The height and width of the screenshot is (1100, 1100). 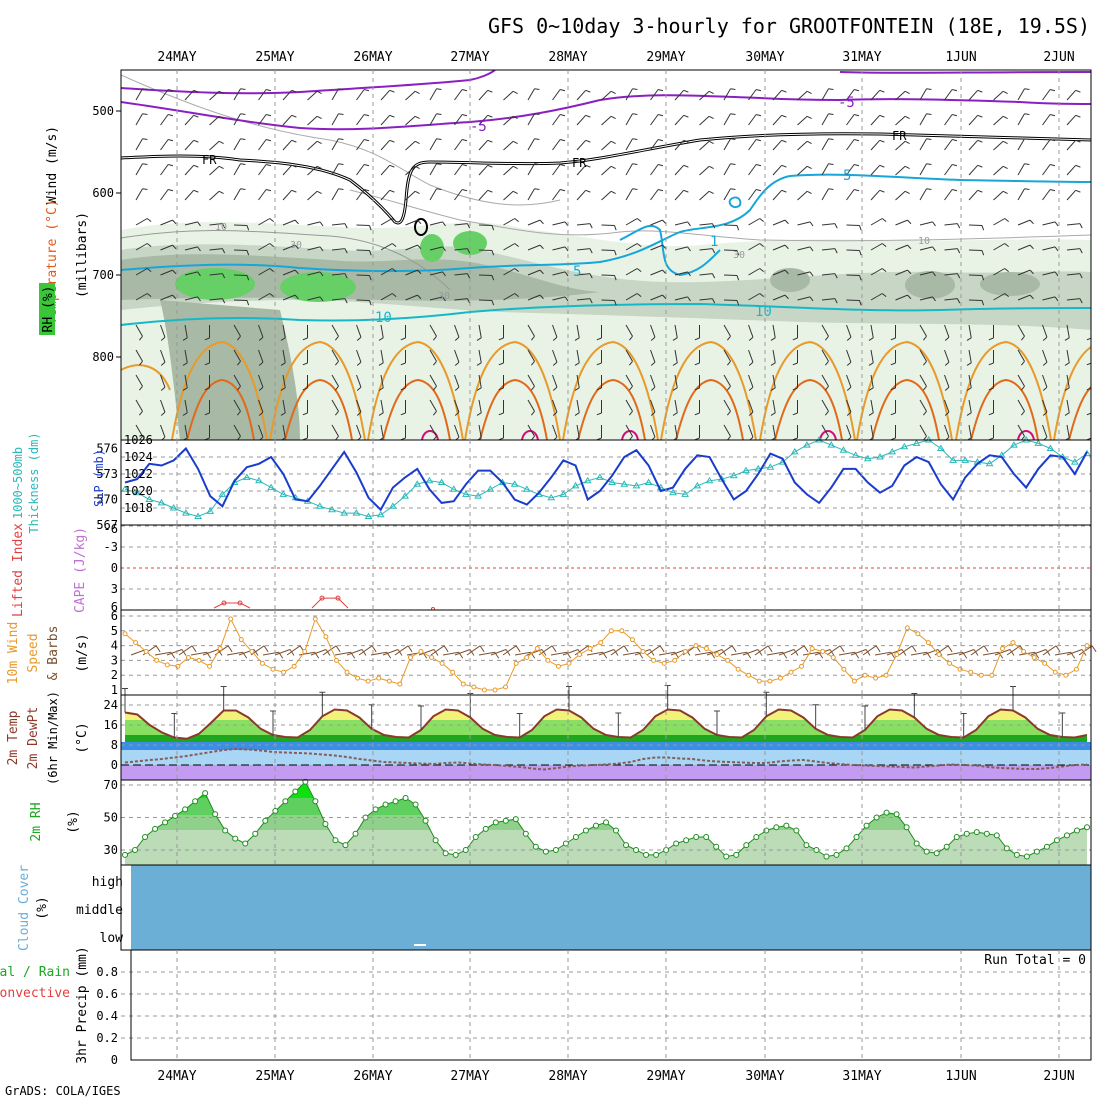 What do you see at coordinates (324, 603) in the screenshot?
I see `li-series` at bounding box center [324, 603].